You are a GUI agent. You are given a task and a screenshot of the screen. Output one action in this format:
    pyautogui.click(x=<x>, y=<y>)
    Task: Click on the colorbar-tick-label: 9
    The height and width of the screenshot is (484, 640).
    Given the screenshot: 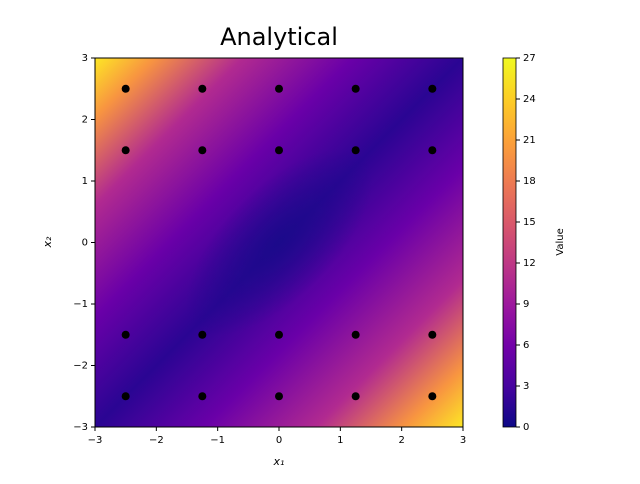 What is the action you would take?
    pyautogui.click(x=526, y=304)
    